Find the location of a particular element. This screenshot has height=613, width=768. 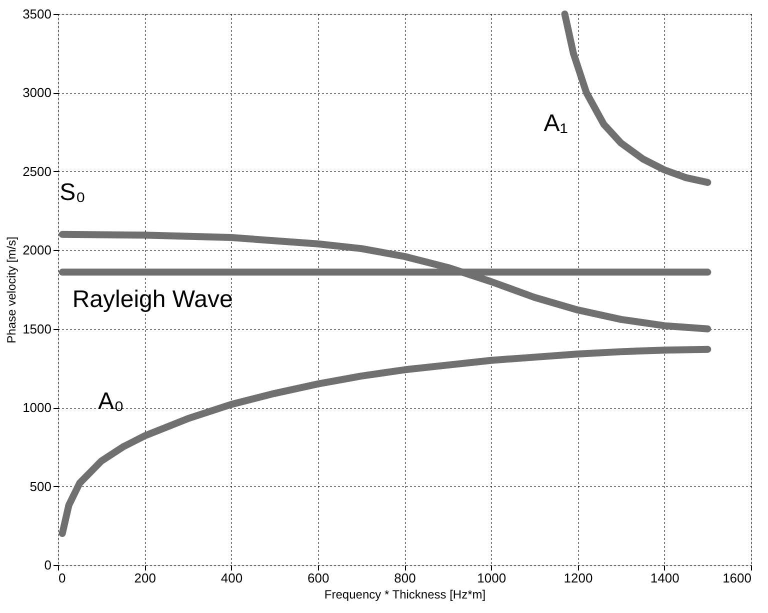

y-tick-label: 3500 is located at coordinates (37, 14).